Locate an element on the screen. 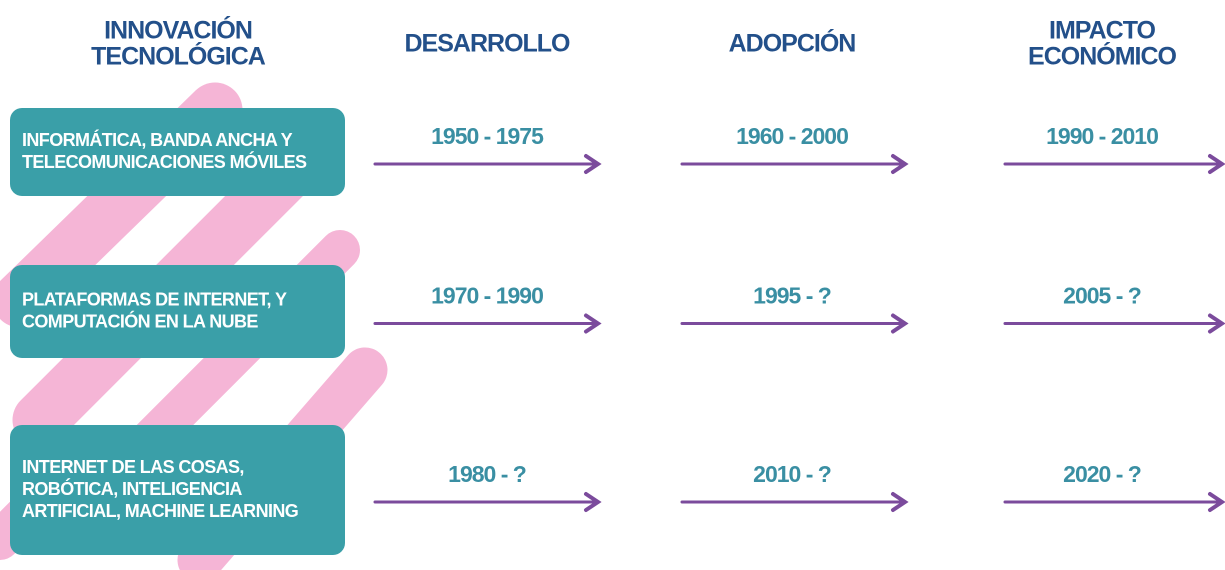  innovation-label: COMPUTACIÓN EN LA NUBE is located at coordinates (140, 320).